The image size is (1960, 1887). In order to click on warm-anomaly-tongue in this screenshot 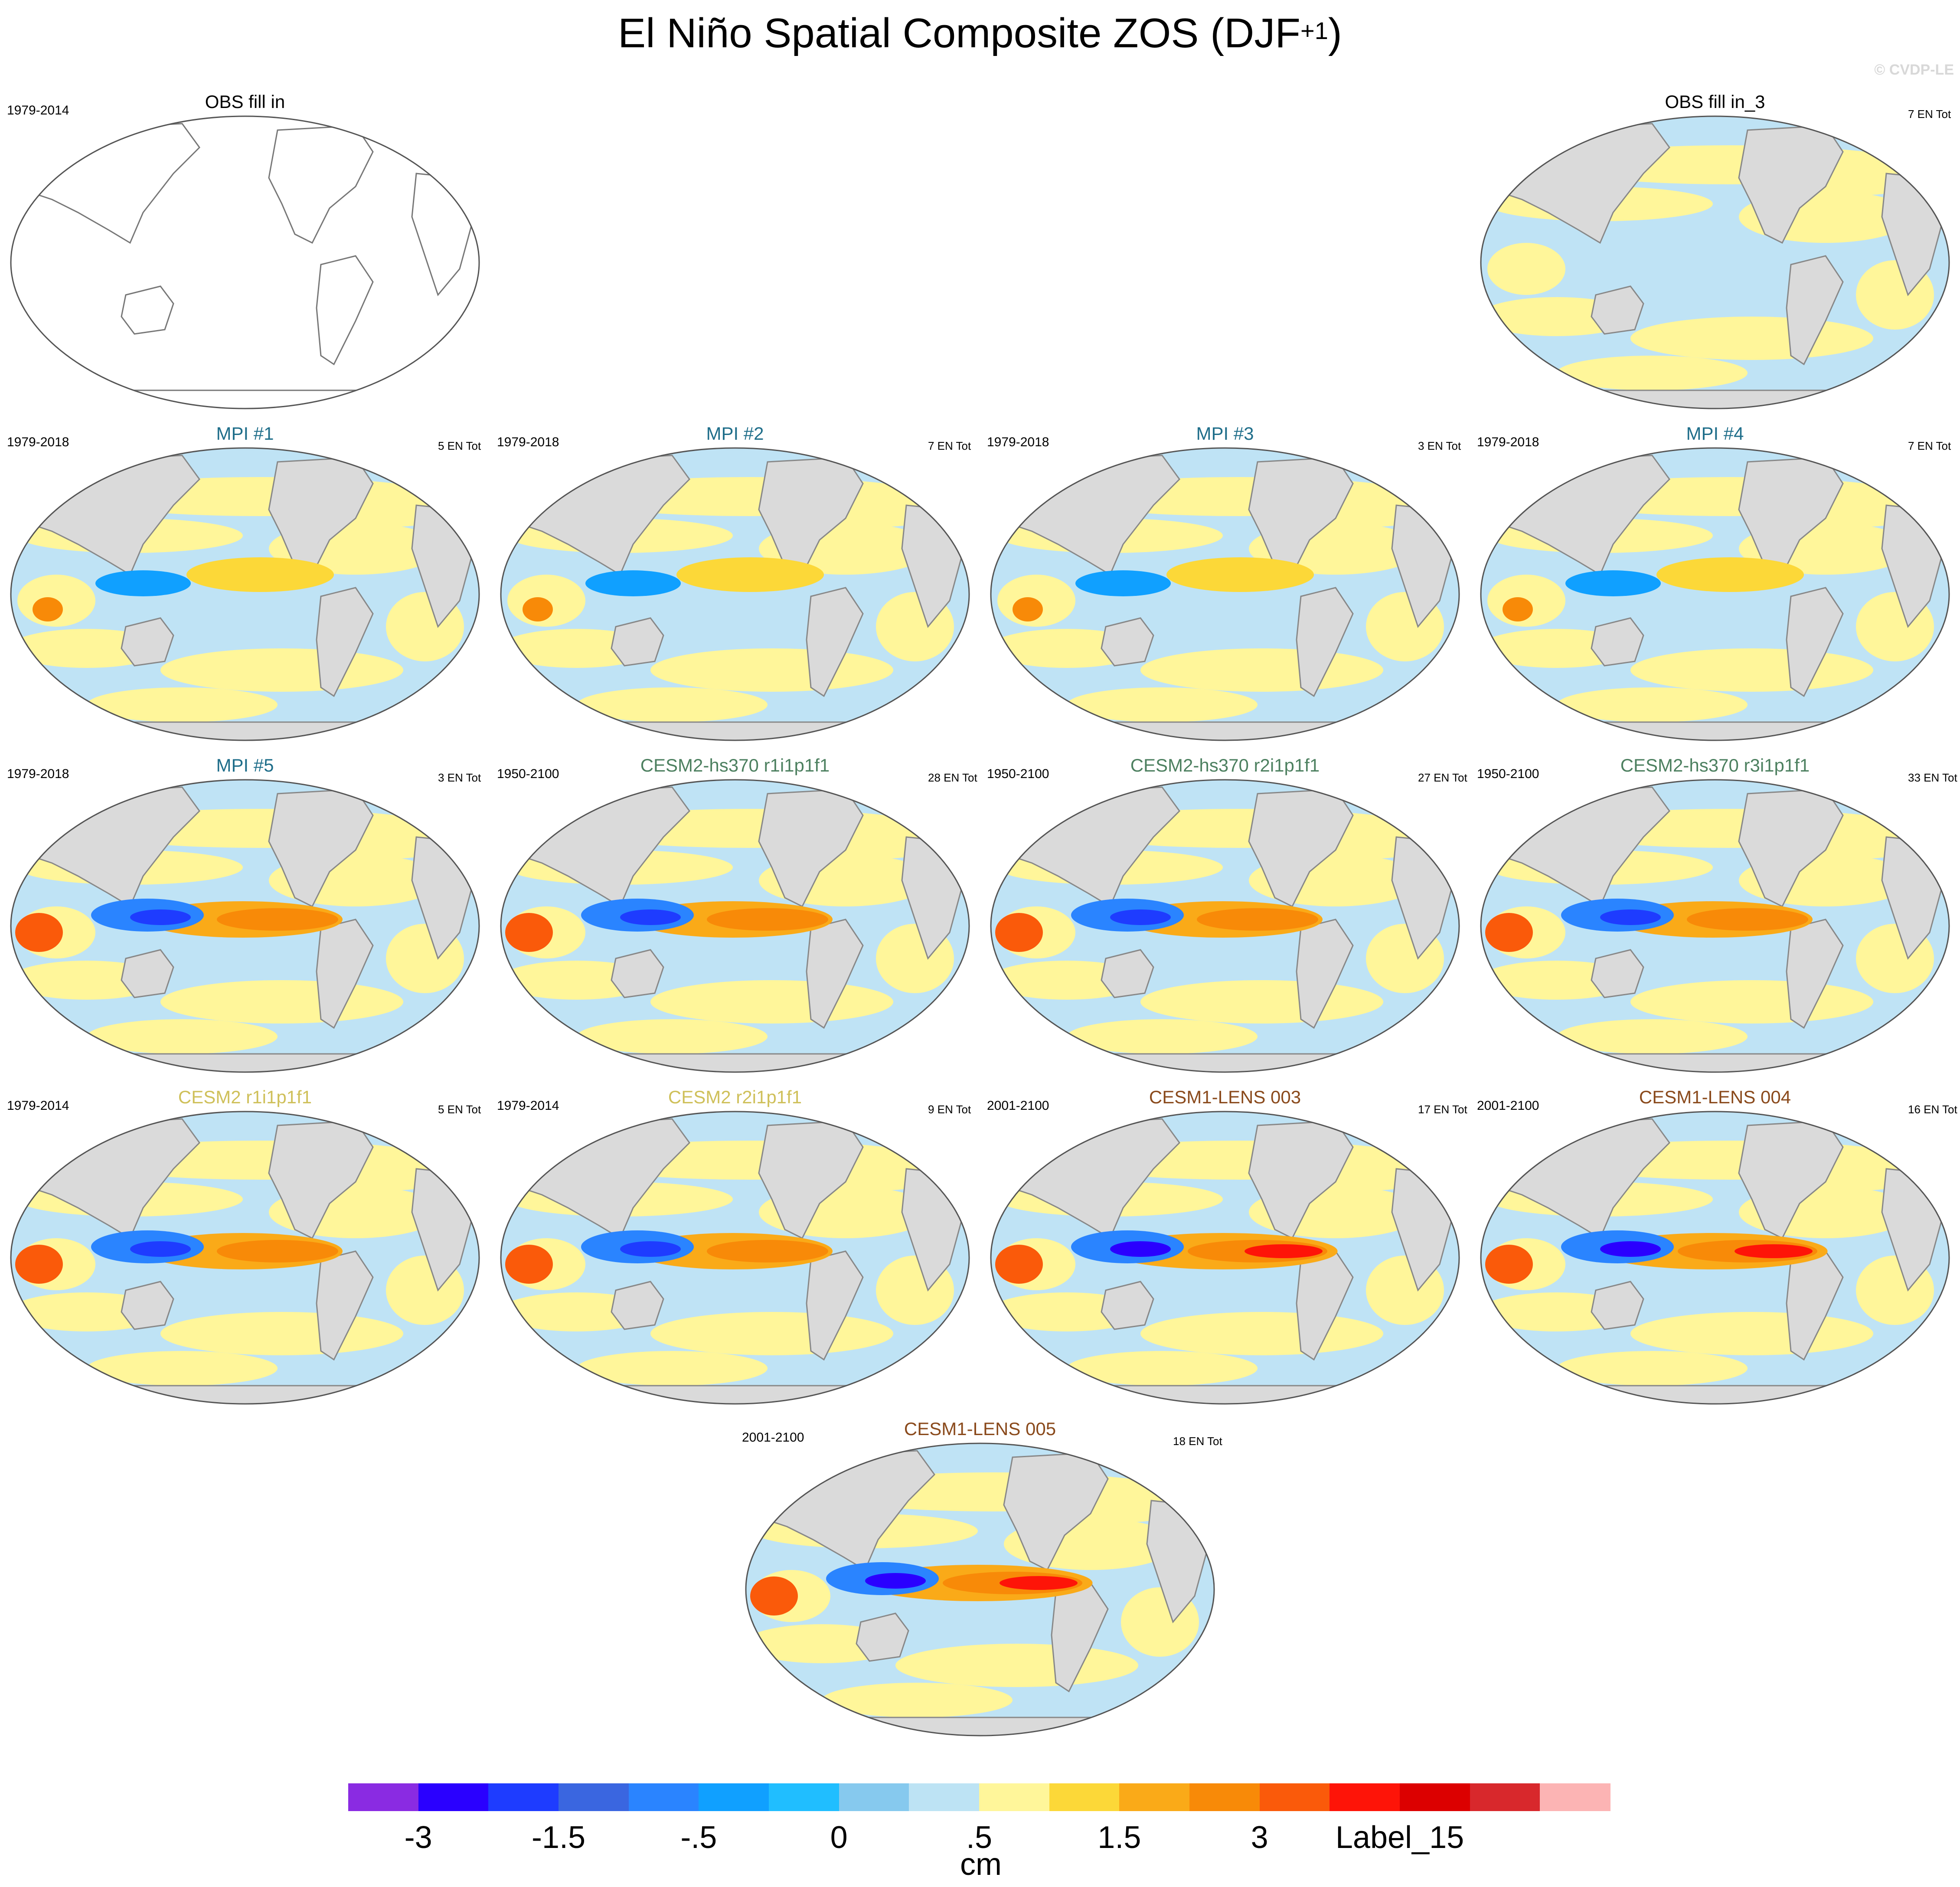, I will do `click(260, 574)`.